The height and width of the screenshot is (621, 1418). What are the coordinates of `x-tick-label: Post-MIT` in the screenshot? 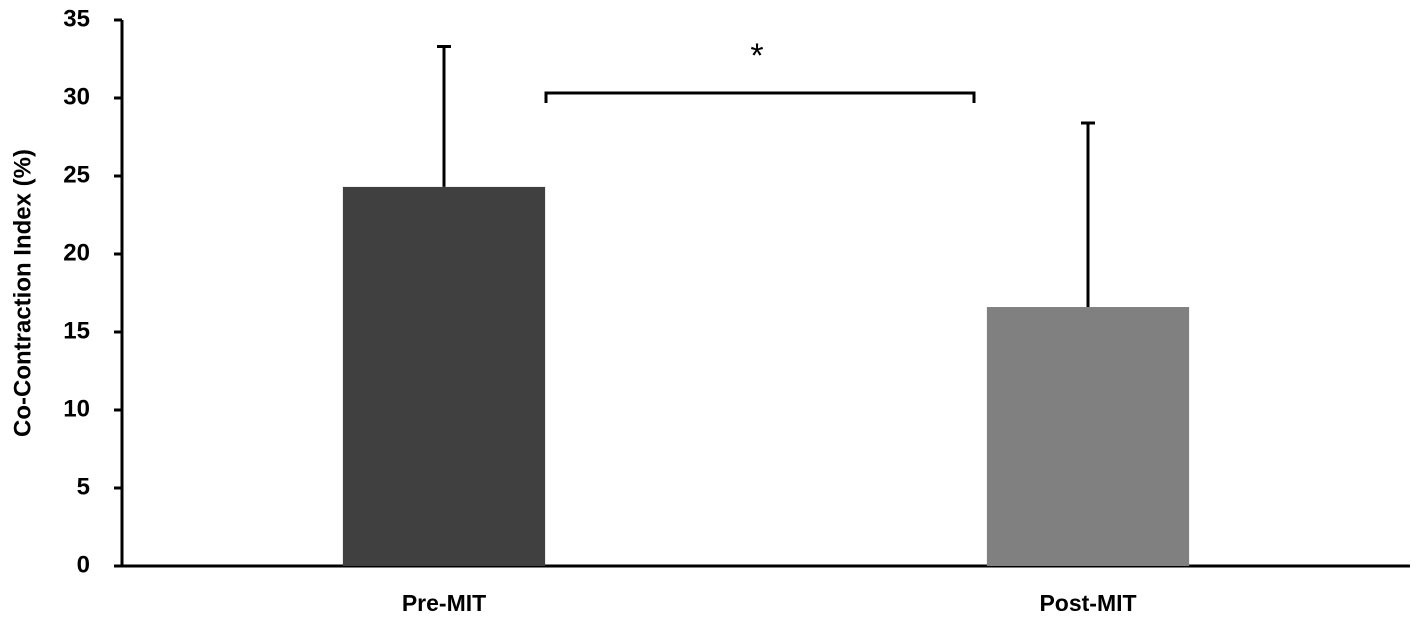 It's located at (1087, 603).